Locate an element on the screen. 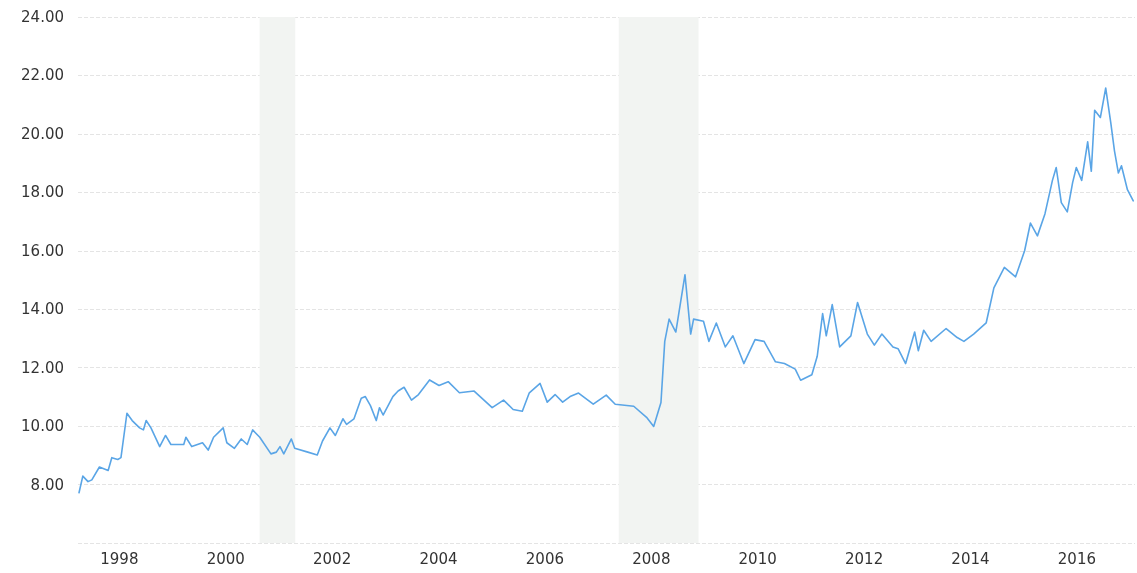 This screenshot has height=573, width=1137. y-tick-label: 12.00 is located at coordinates (42, 367).